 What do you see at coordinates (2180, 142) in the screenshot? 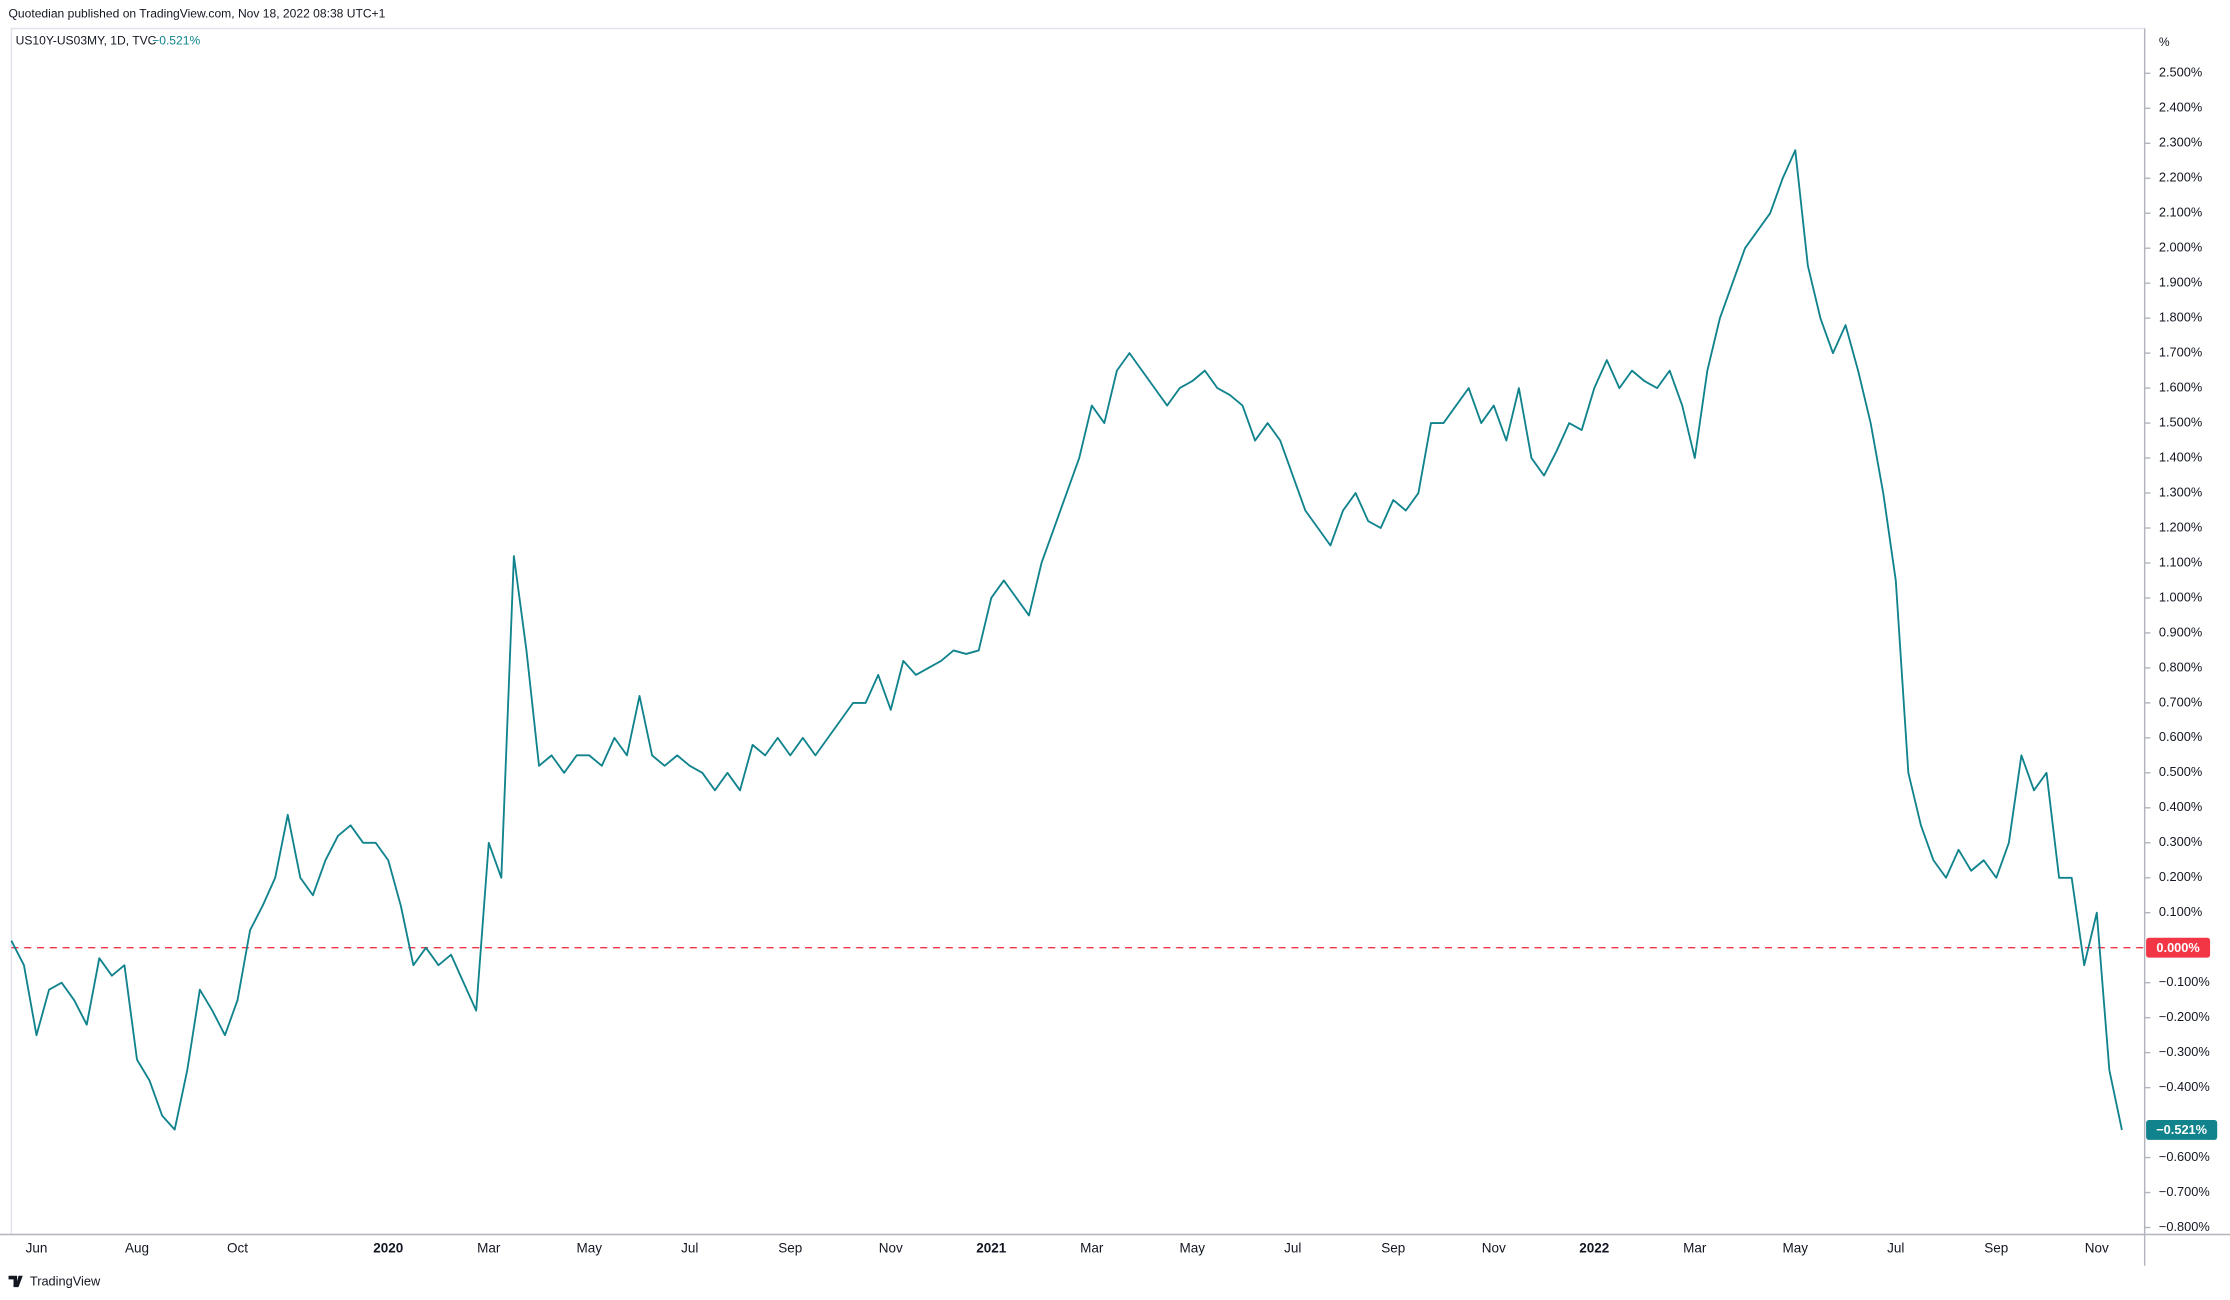
I see `y-tick-label: 2.300%` at bounding box center [2180, 142].